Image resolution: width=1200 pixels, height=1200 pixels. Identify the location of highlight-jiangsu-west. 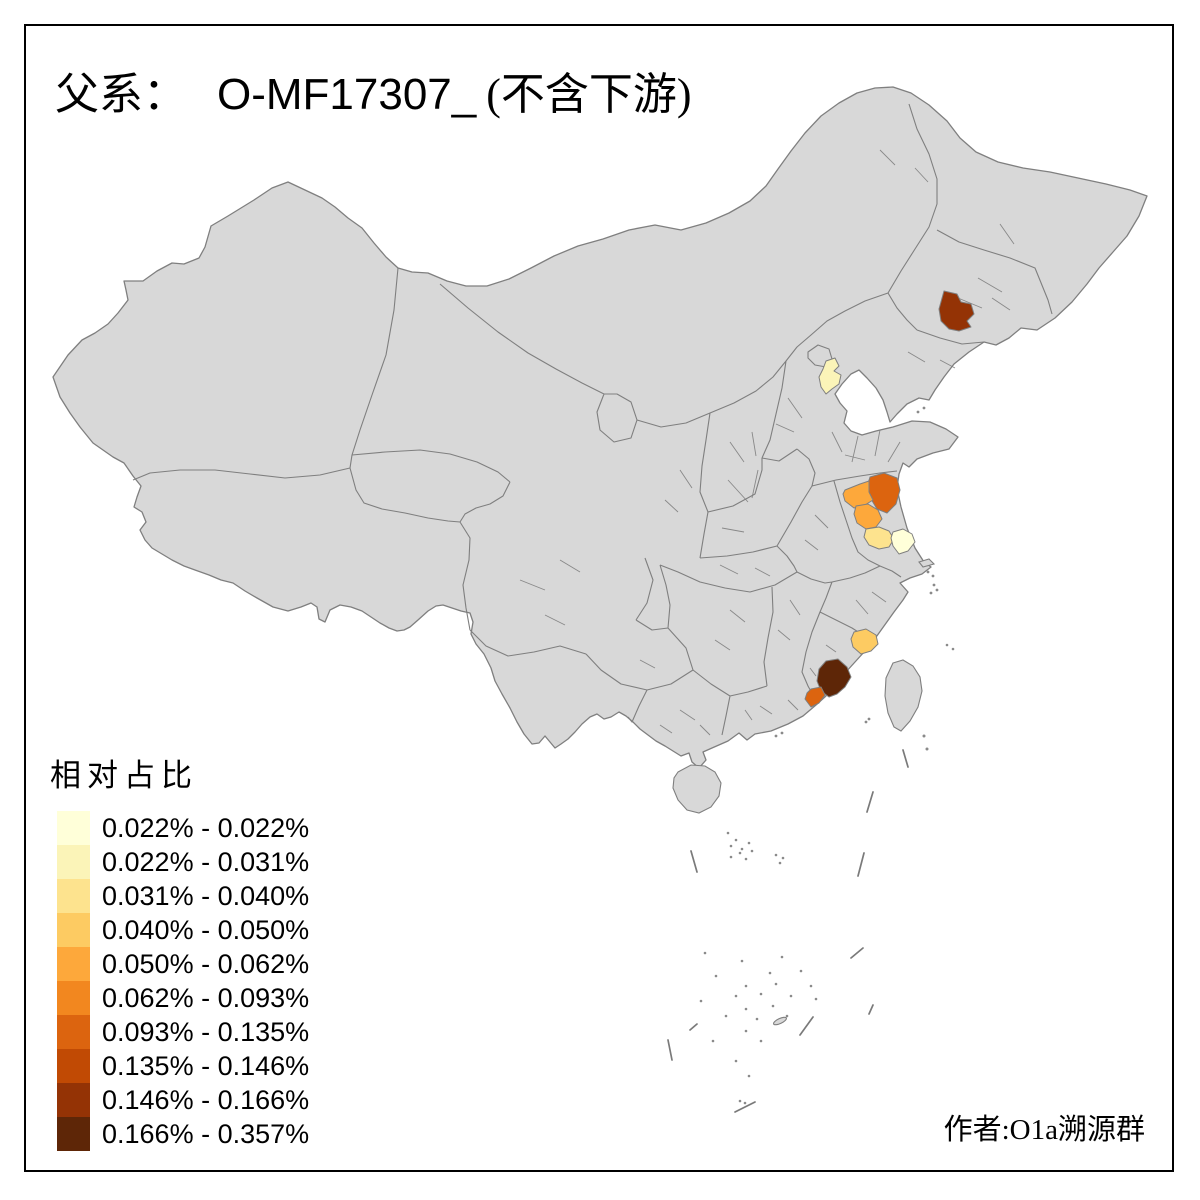
(858, 494).